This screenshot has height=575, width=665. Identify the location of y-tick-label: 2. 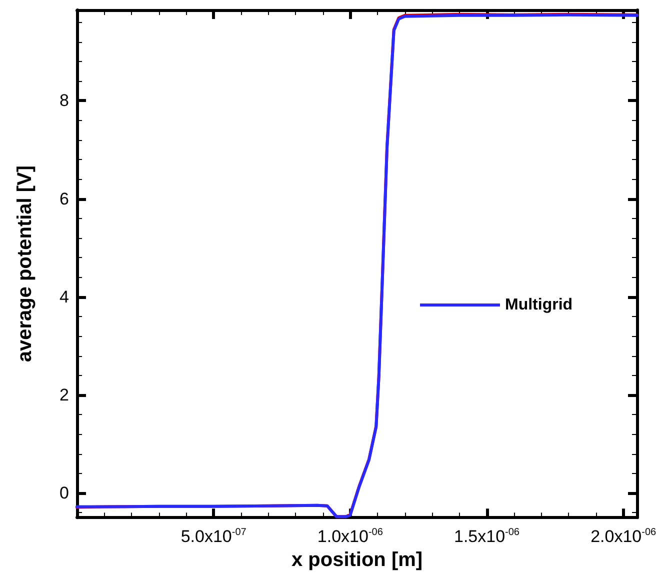
(64, 394).